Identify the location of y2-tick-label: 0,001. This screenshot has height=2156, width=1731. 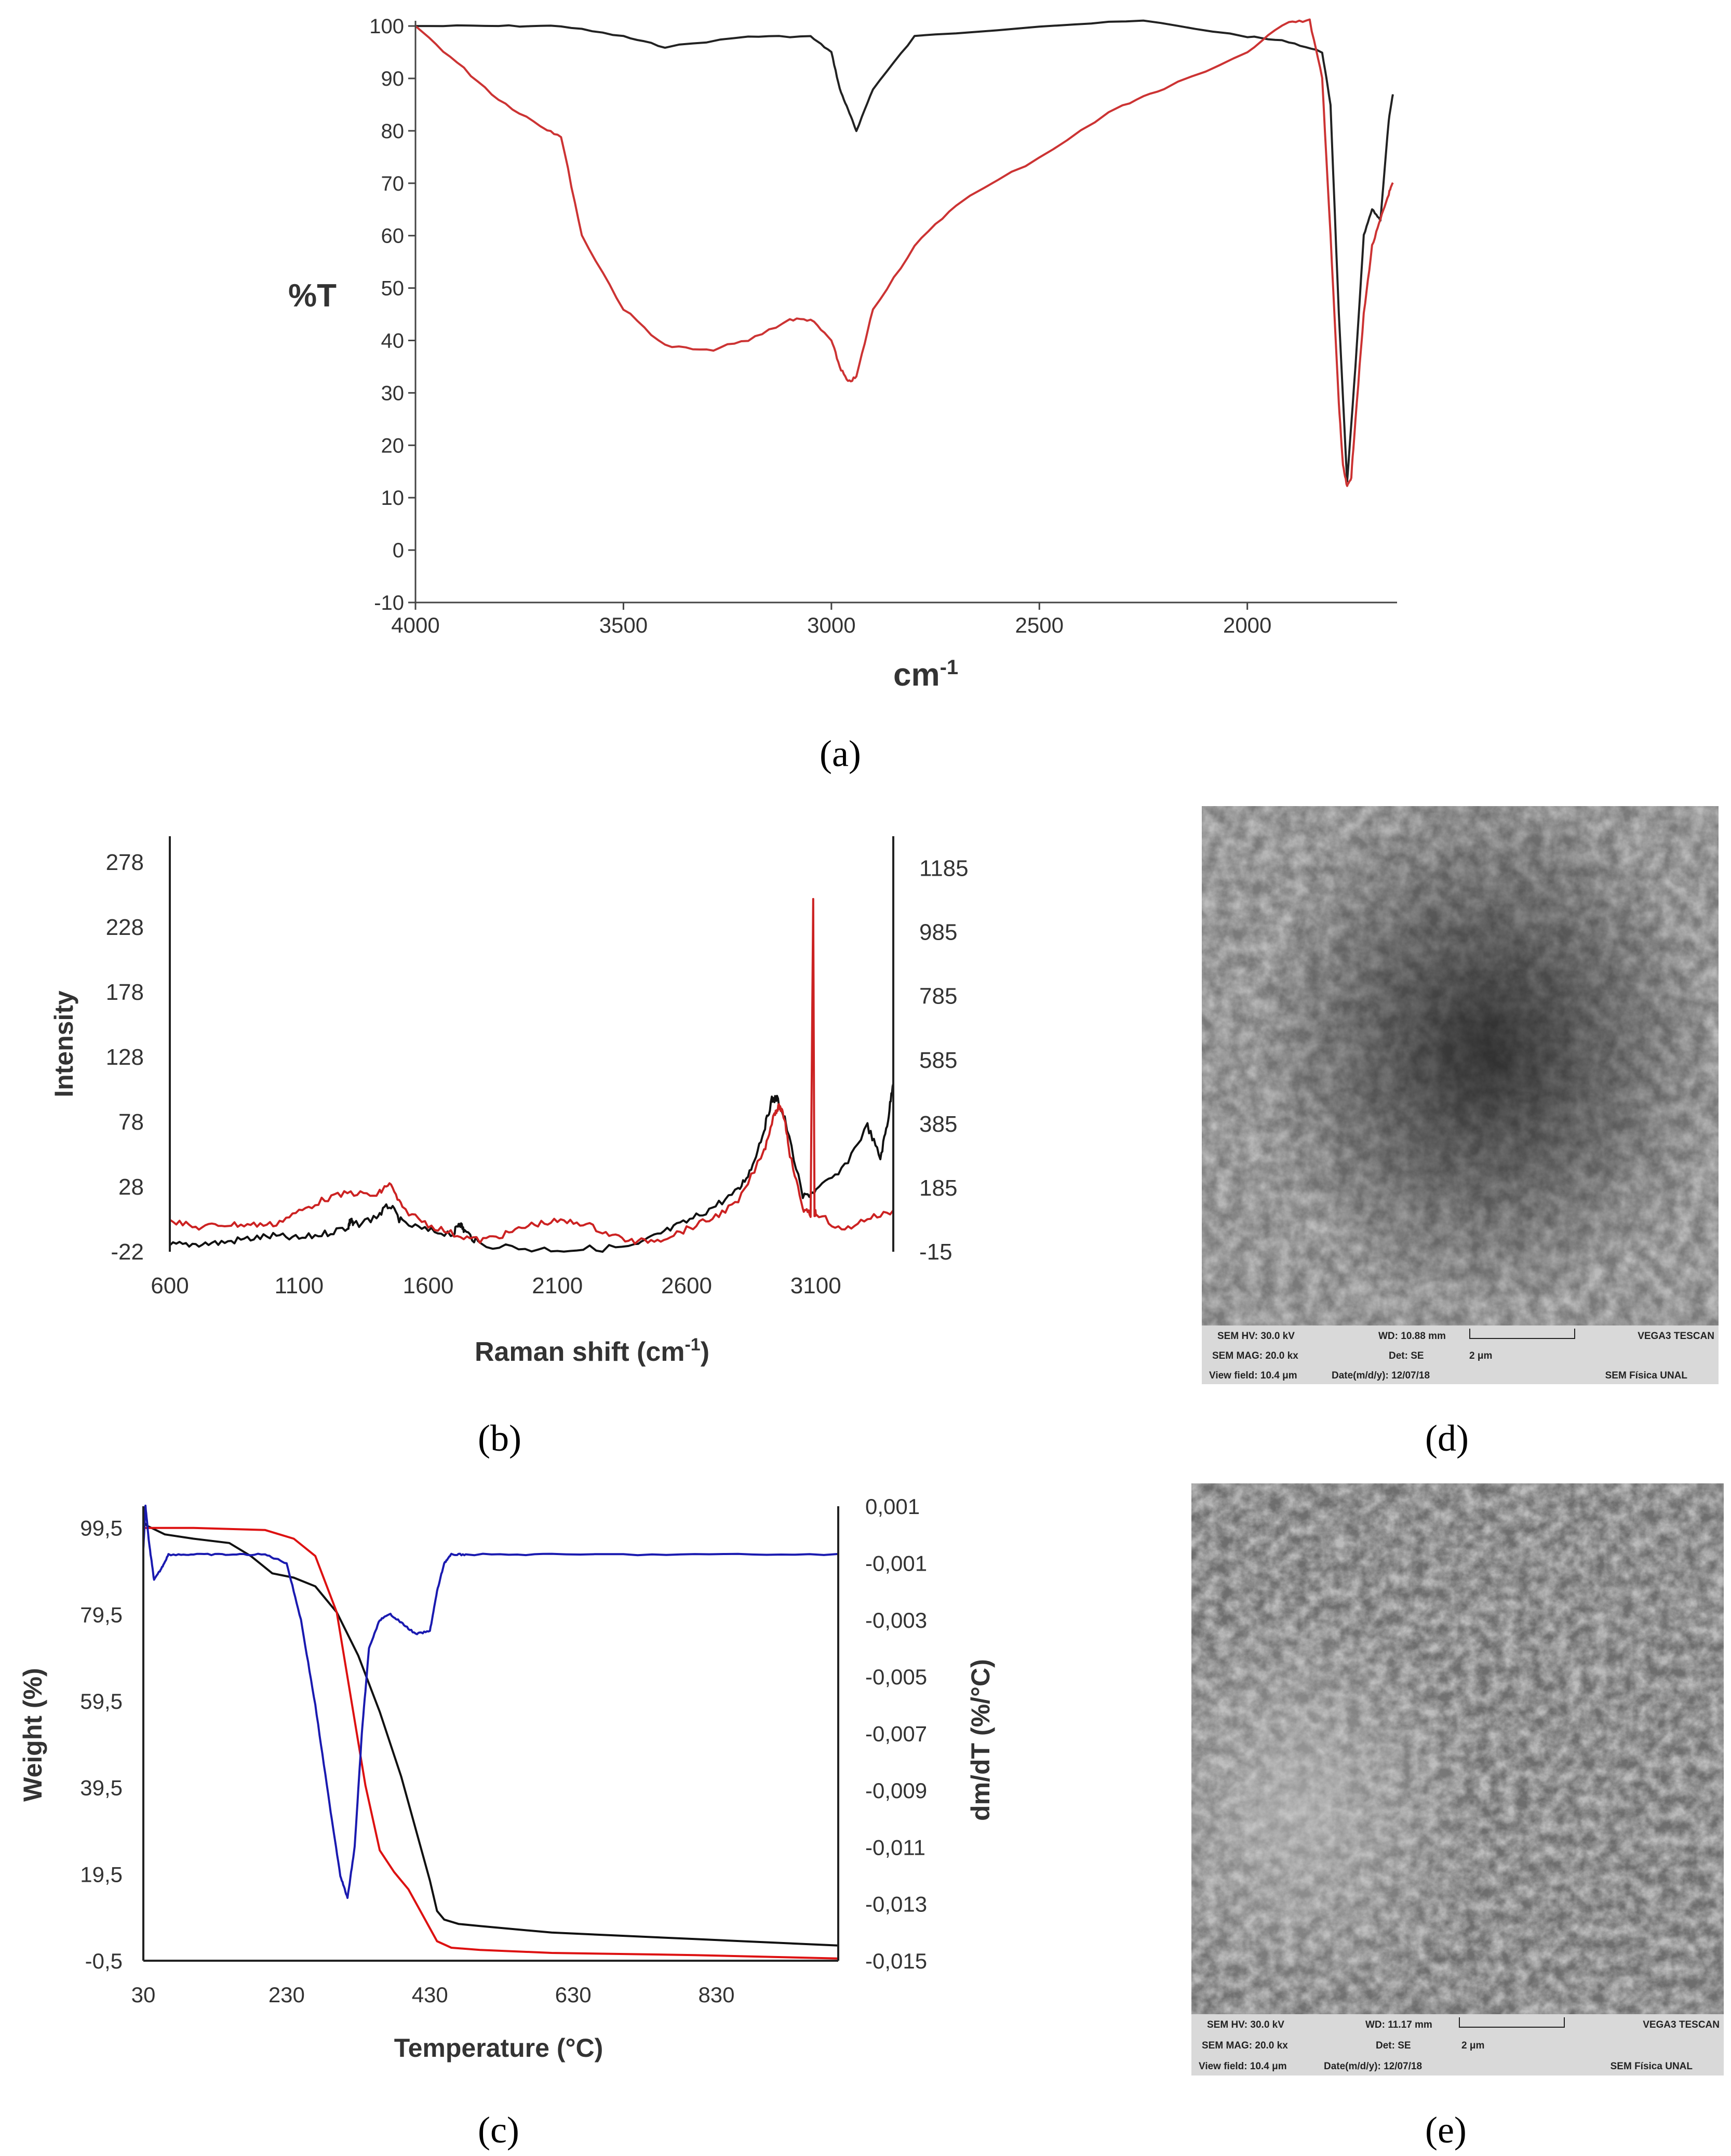
(892, 1506).